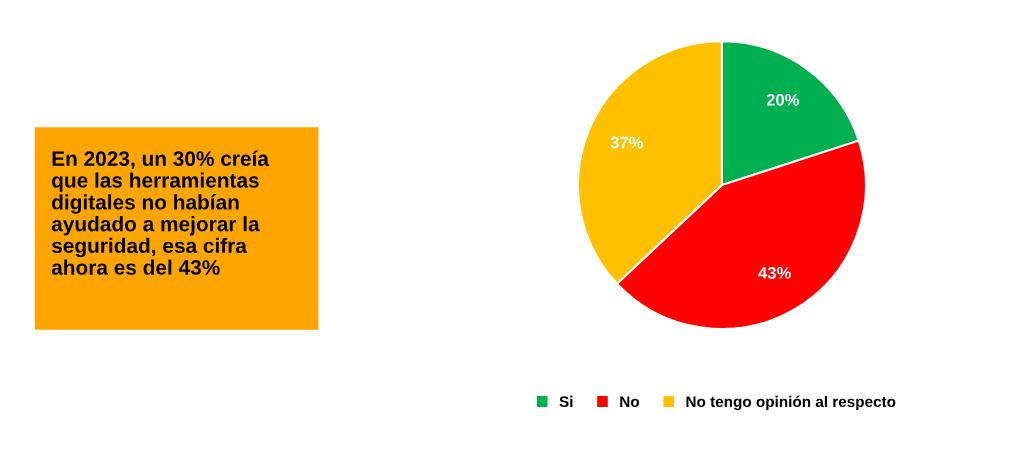 Image resolution: width=1024 pixels, height=471 pixels. Describe the element at coordinates (566, 401) in the screenshot. I see `legend-label: Si` at that location.